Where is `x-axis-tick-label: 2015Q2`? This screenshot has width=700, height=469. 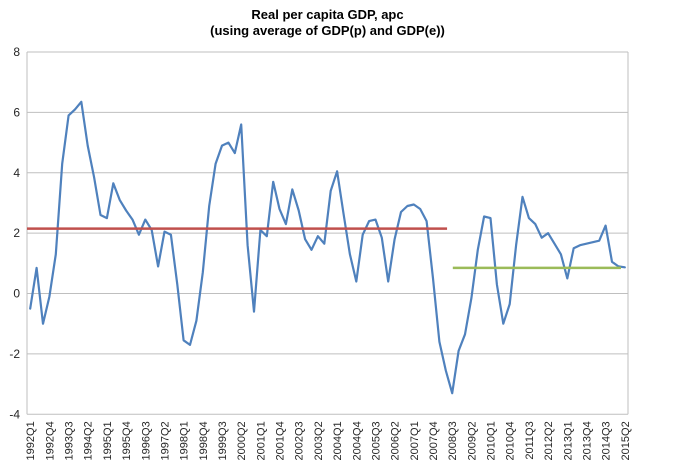 x-axis-tick-label: 2015Q2 is located at coordinates (626, 440).